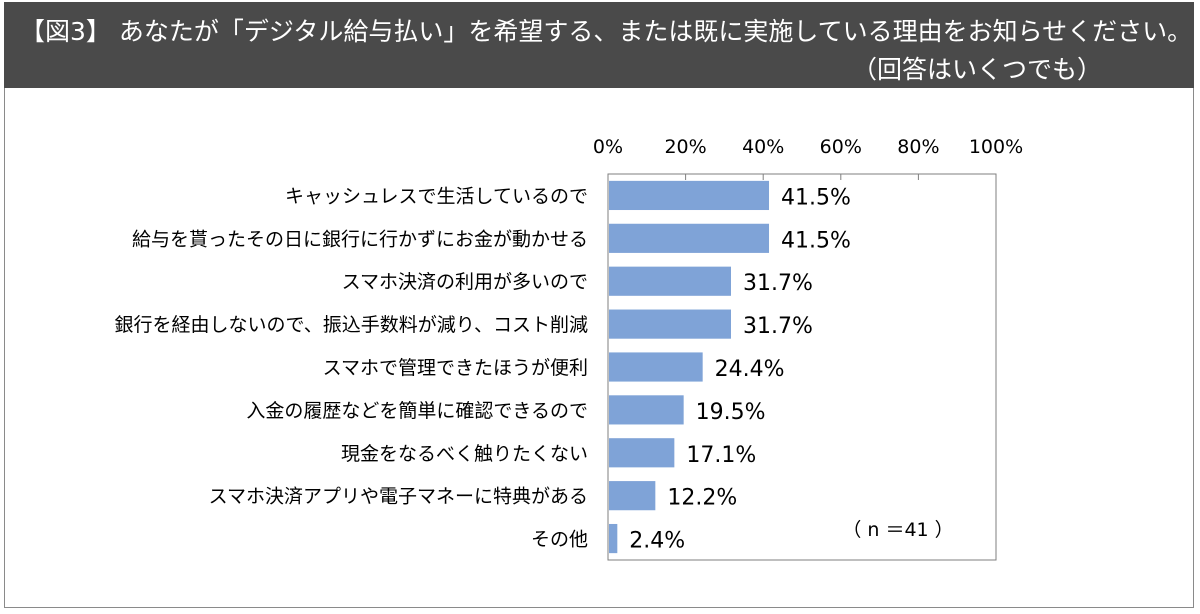  What do you see at coordinates (897, 530) in the screenshot?
I see `sample-size-note: （ n ＝41 ）` at bounding box center [897, 530].